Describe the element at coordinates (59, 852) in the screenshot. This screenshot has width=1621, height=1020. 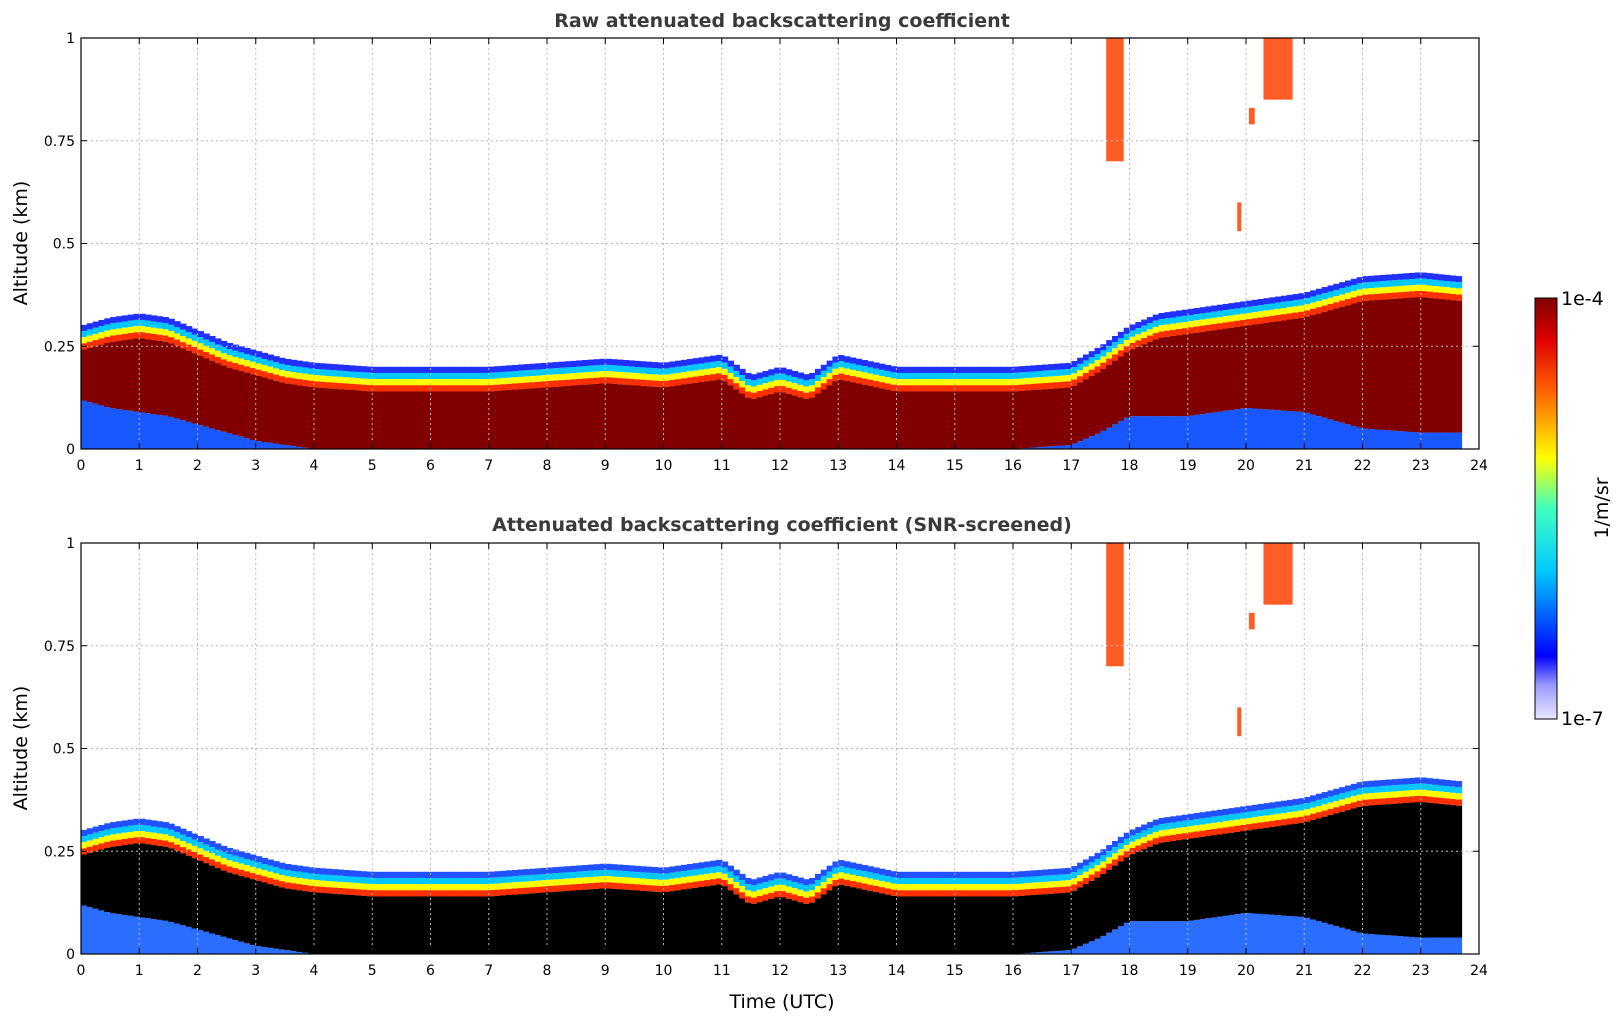
I see `y-tick-label: 0.25` at that location.